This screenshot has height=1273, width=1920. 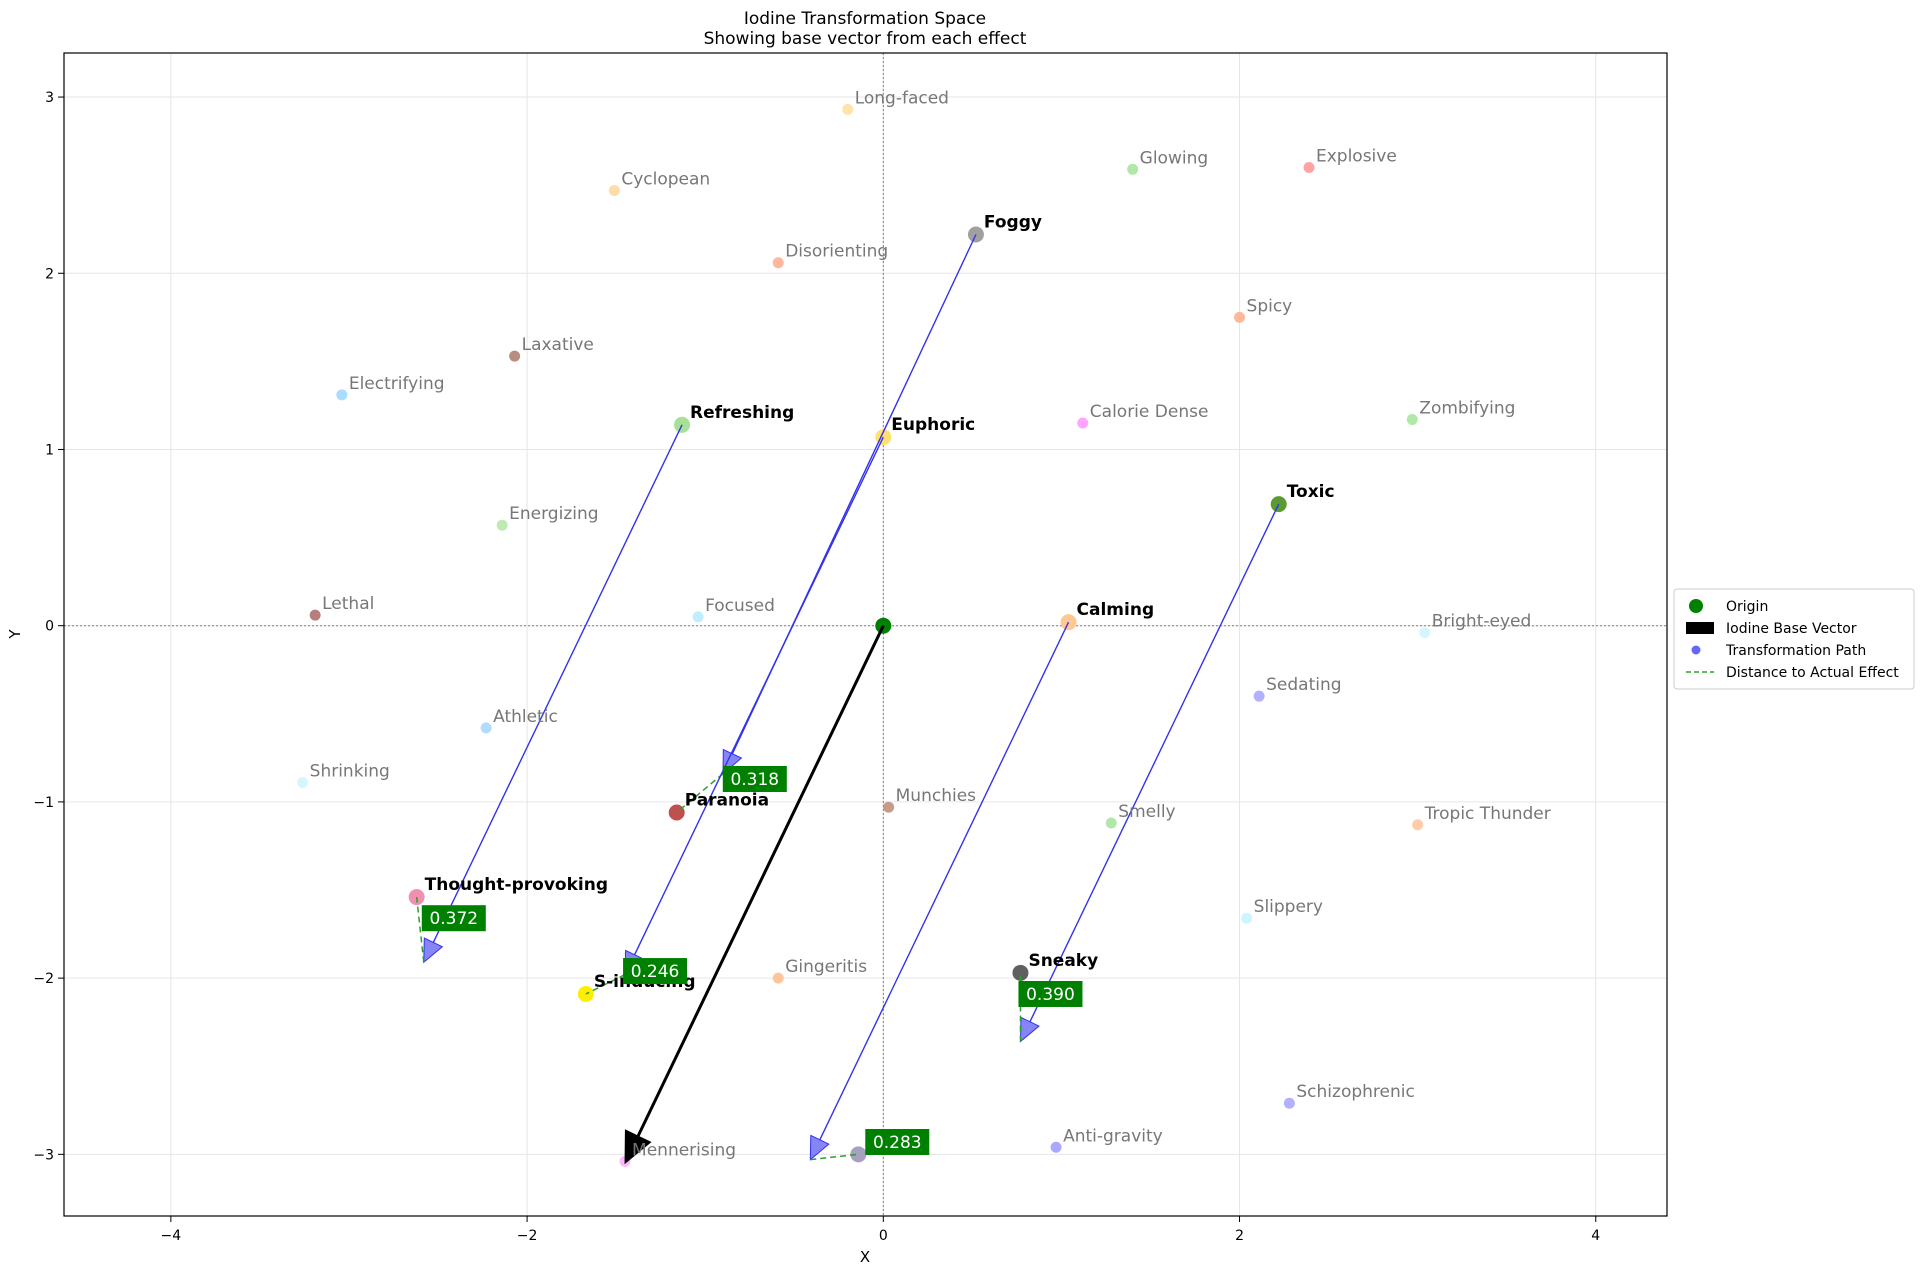 I want to click on effect-label: Sedating, so click(x=1303, y=685).